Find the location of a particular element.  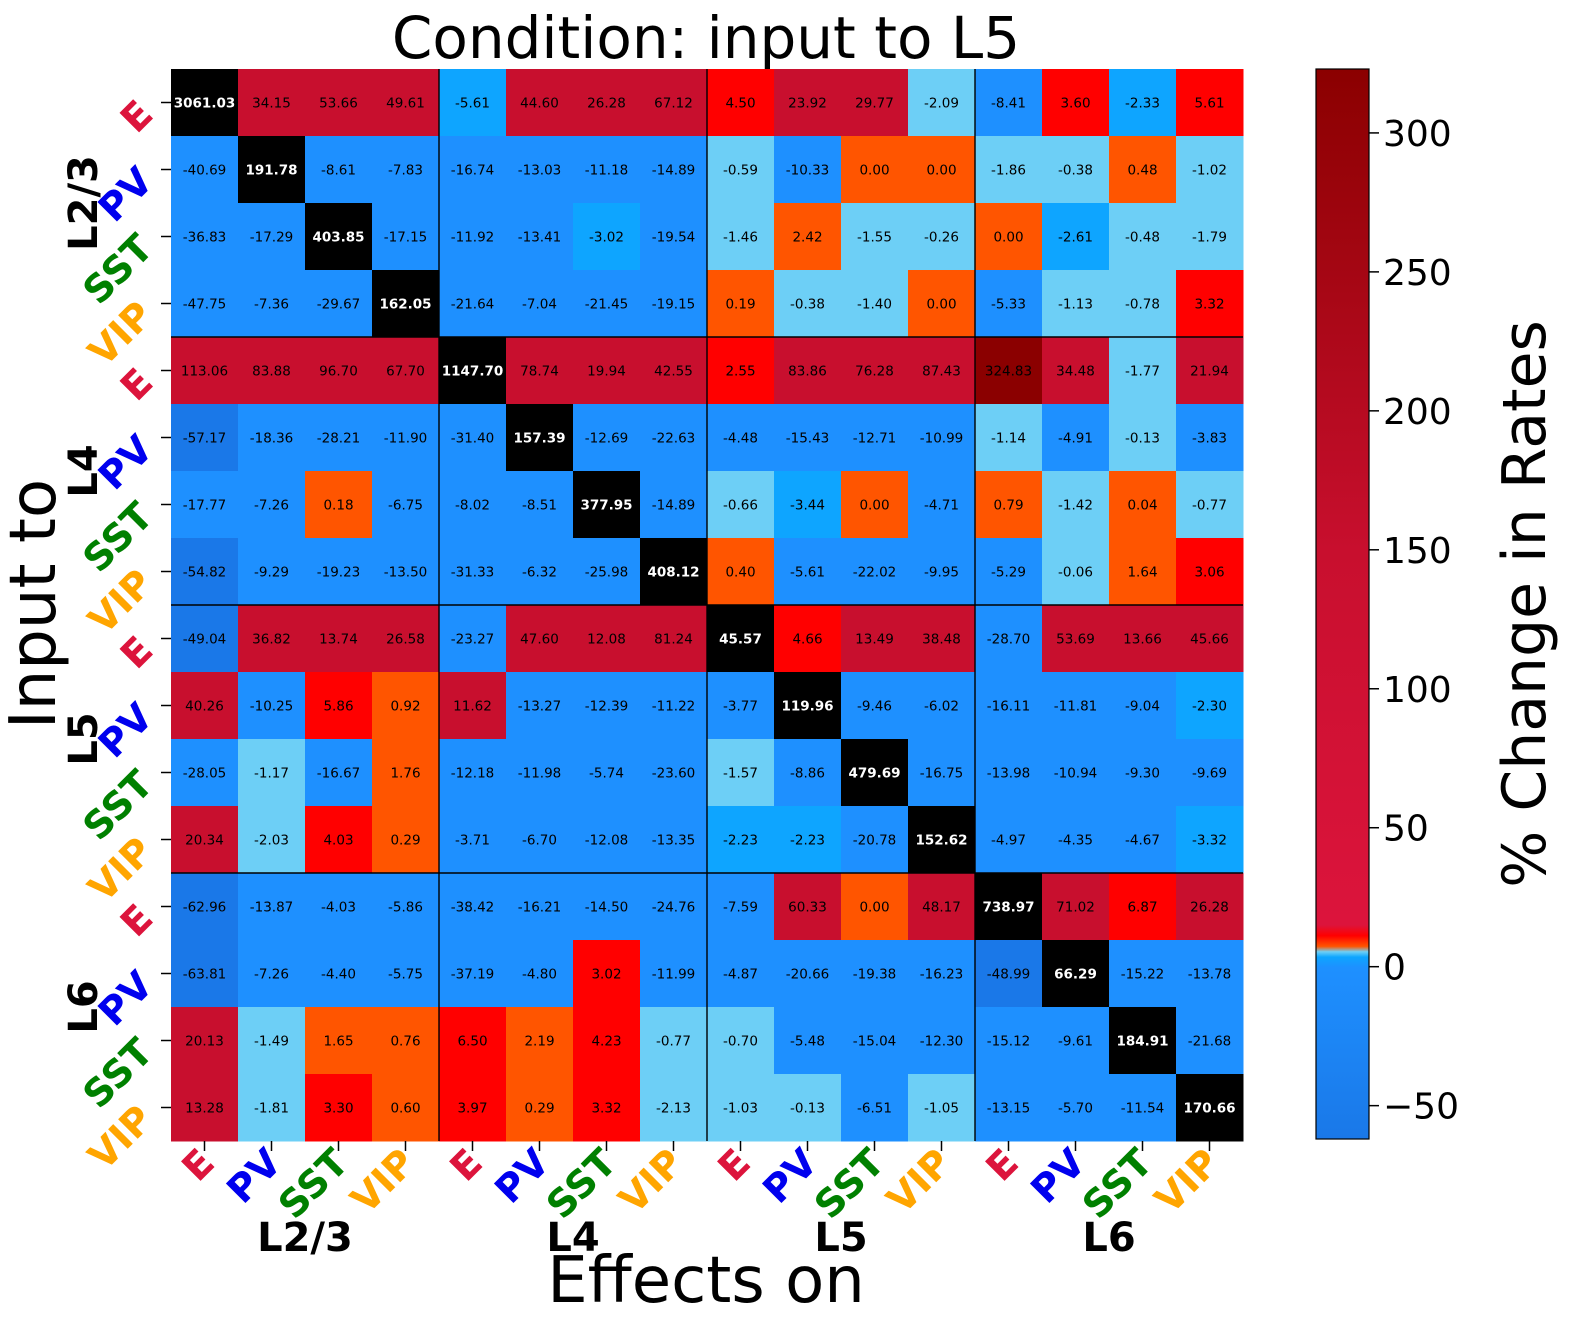

y-layer-label: L2/3 is located at coordinates (84, 203).